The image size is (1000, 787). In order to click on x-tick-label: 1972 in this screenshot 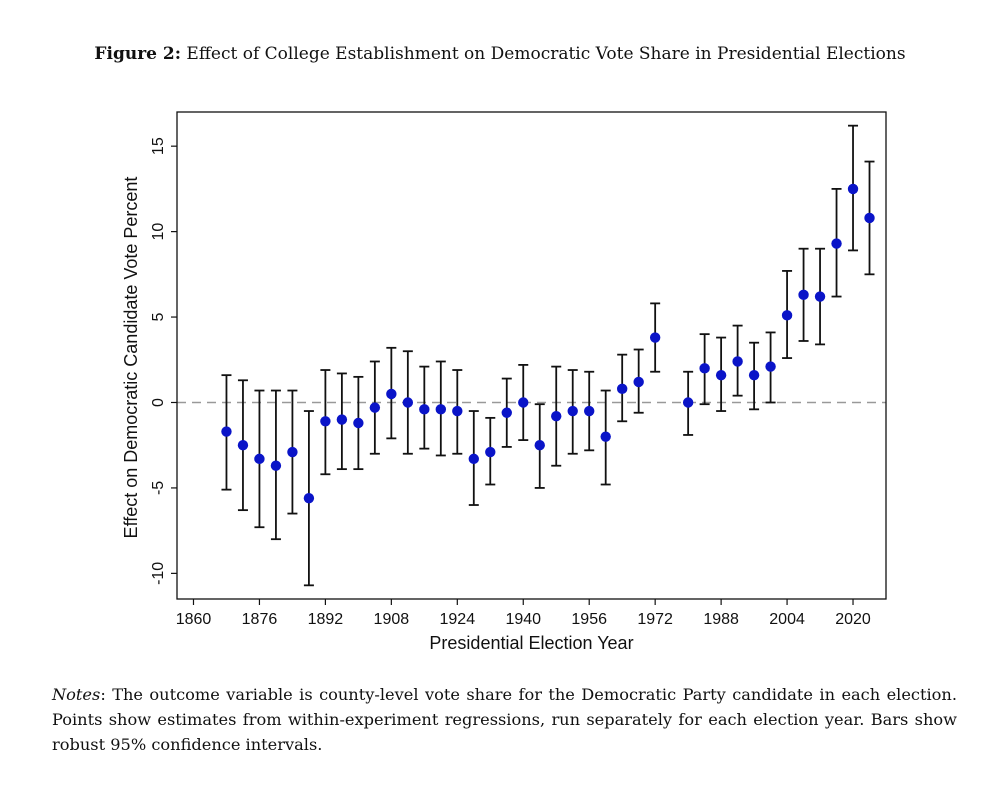, I will do `click(655, 619)`.